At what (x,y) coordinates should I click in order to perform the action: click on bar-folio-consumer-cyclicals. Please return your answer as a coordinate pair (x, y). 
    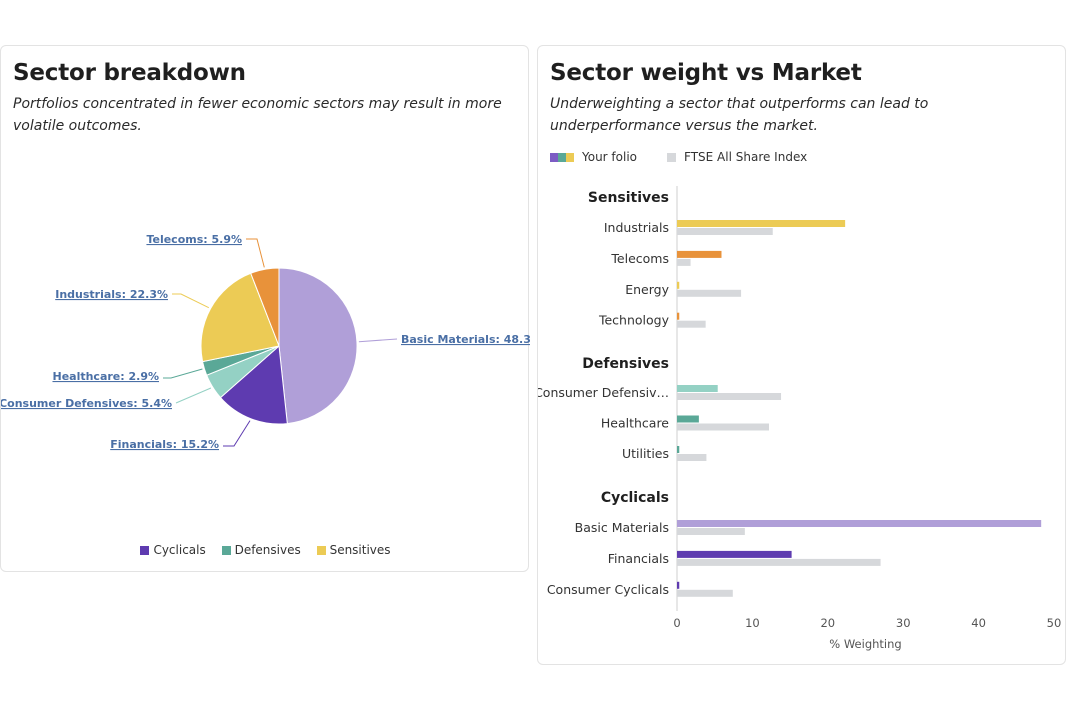
    Looking at the image, I should click on (678, 585).